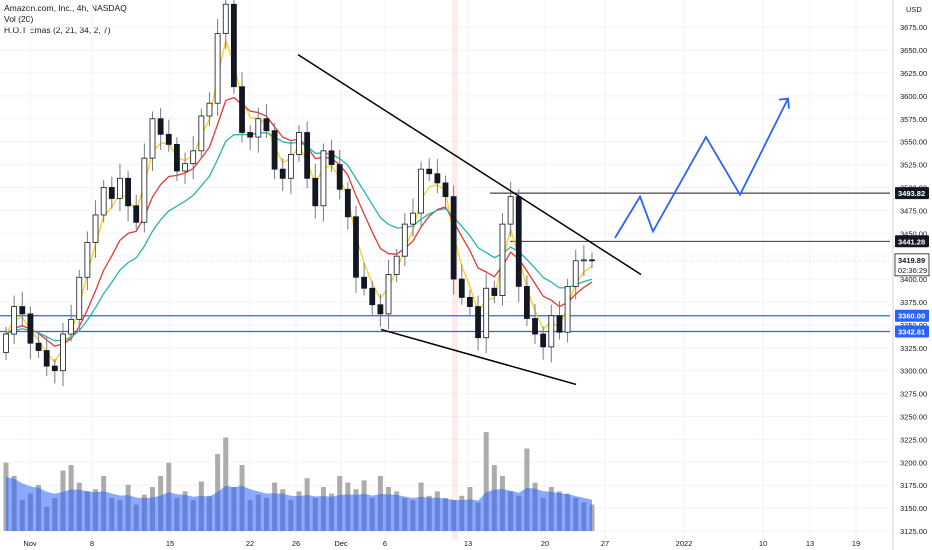  What do you see at coordinates (57, 30) in the screenshot?
I see `legend-ema: H.O.T Emas (2, 21, 34, 2, 7)` at bounding box center [57, 30].